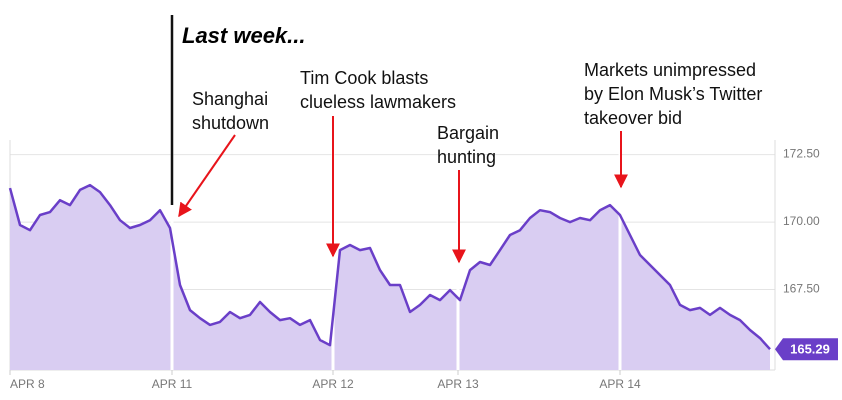 This screenshot has width=842, height=400. Describe the element at coordinates (670, 70) in the screenshot. I see `annotation: Markets unimpressed` at that location.